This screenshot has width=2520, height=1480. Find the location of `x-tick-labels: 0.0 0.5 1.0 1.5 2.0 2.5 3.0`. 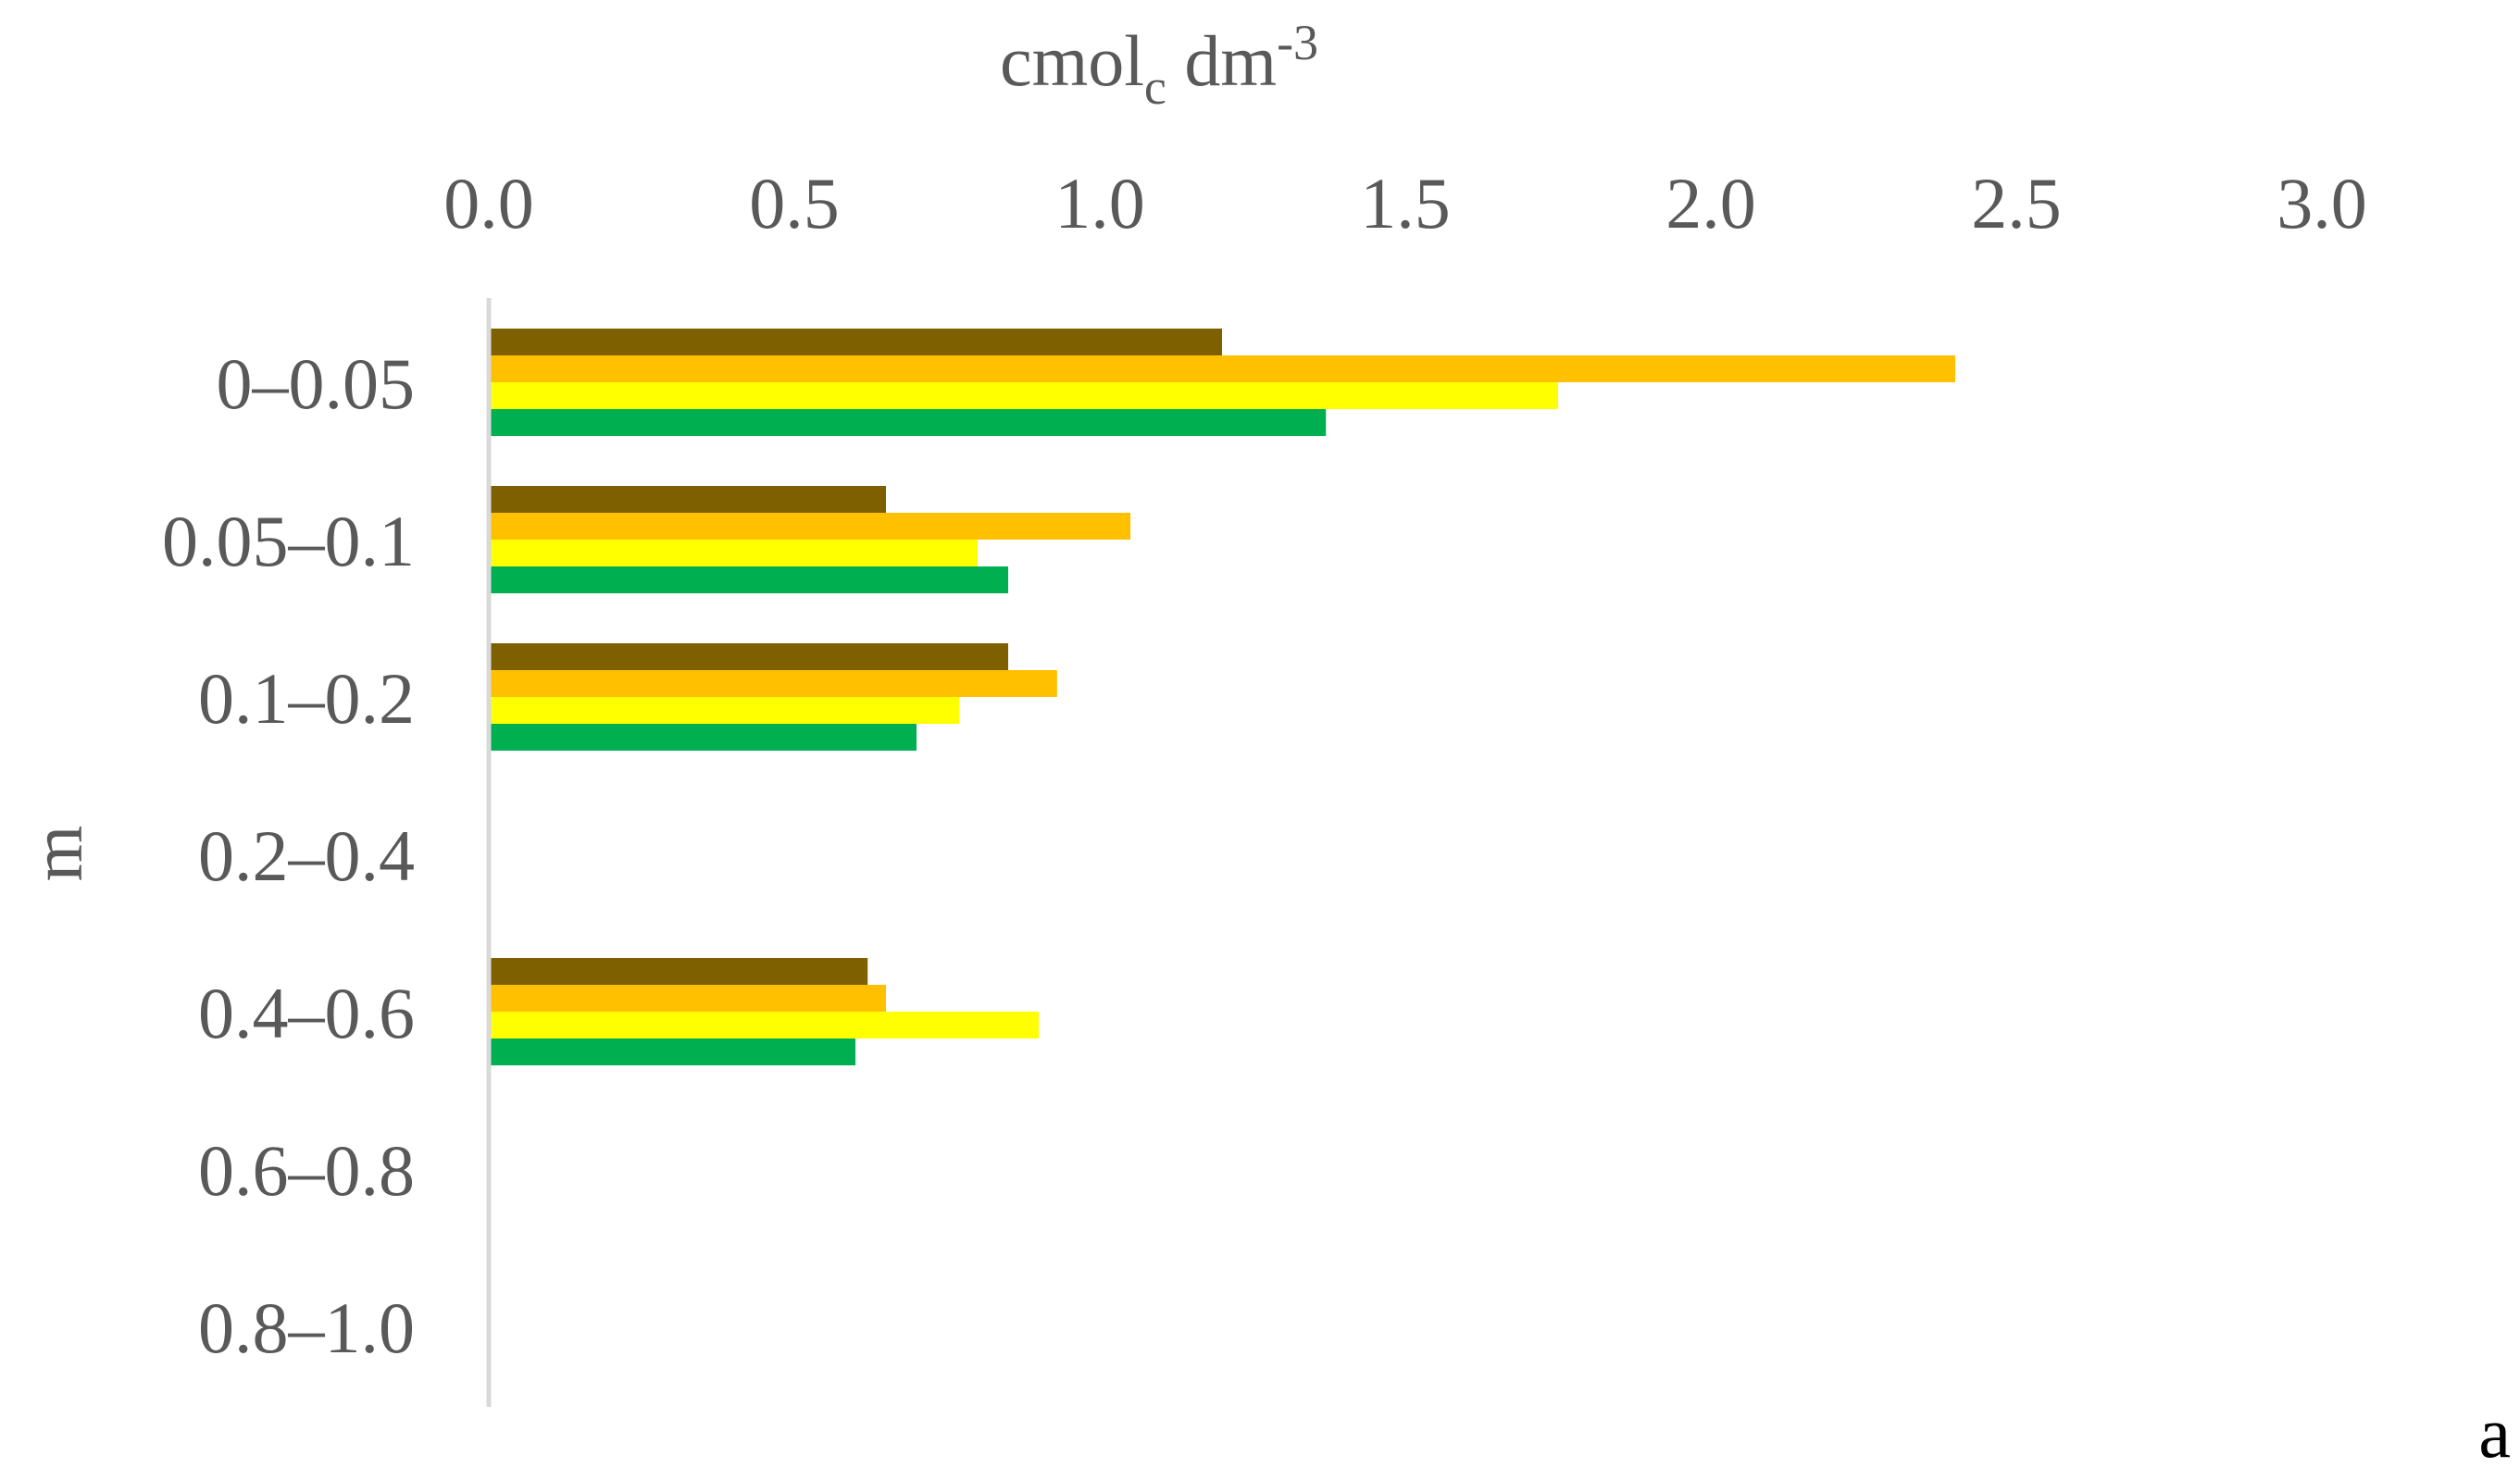

x-tick-labels: 0.0 0.5 1.0 1.5 2.0 2.5 3.0 is located at coordinates (1405, 203).